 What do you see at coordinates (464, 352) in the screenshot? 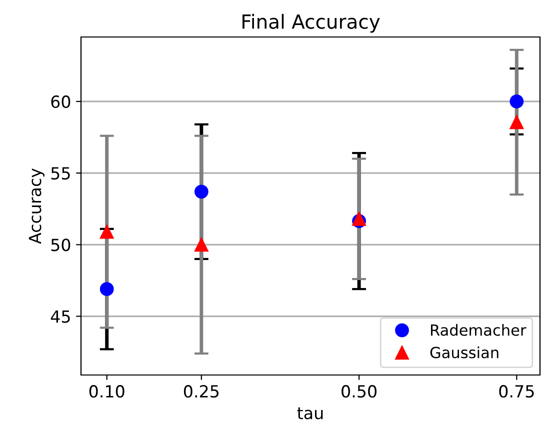
I see `legend-label: Gaussian` at bounding box center [464, 352].